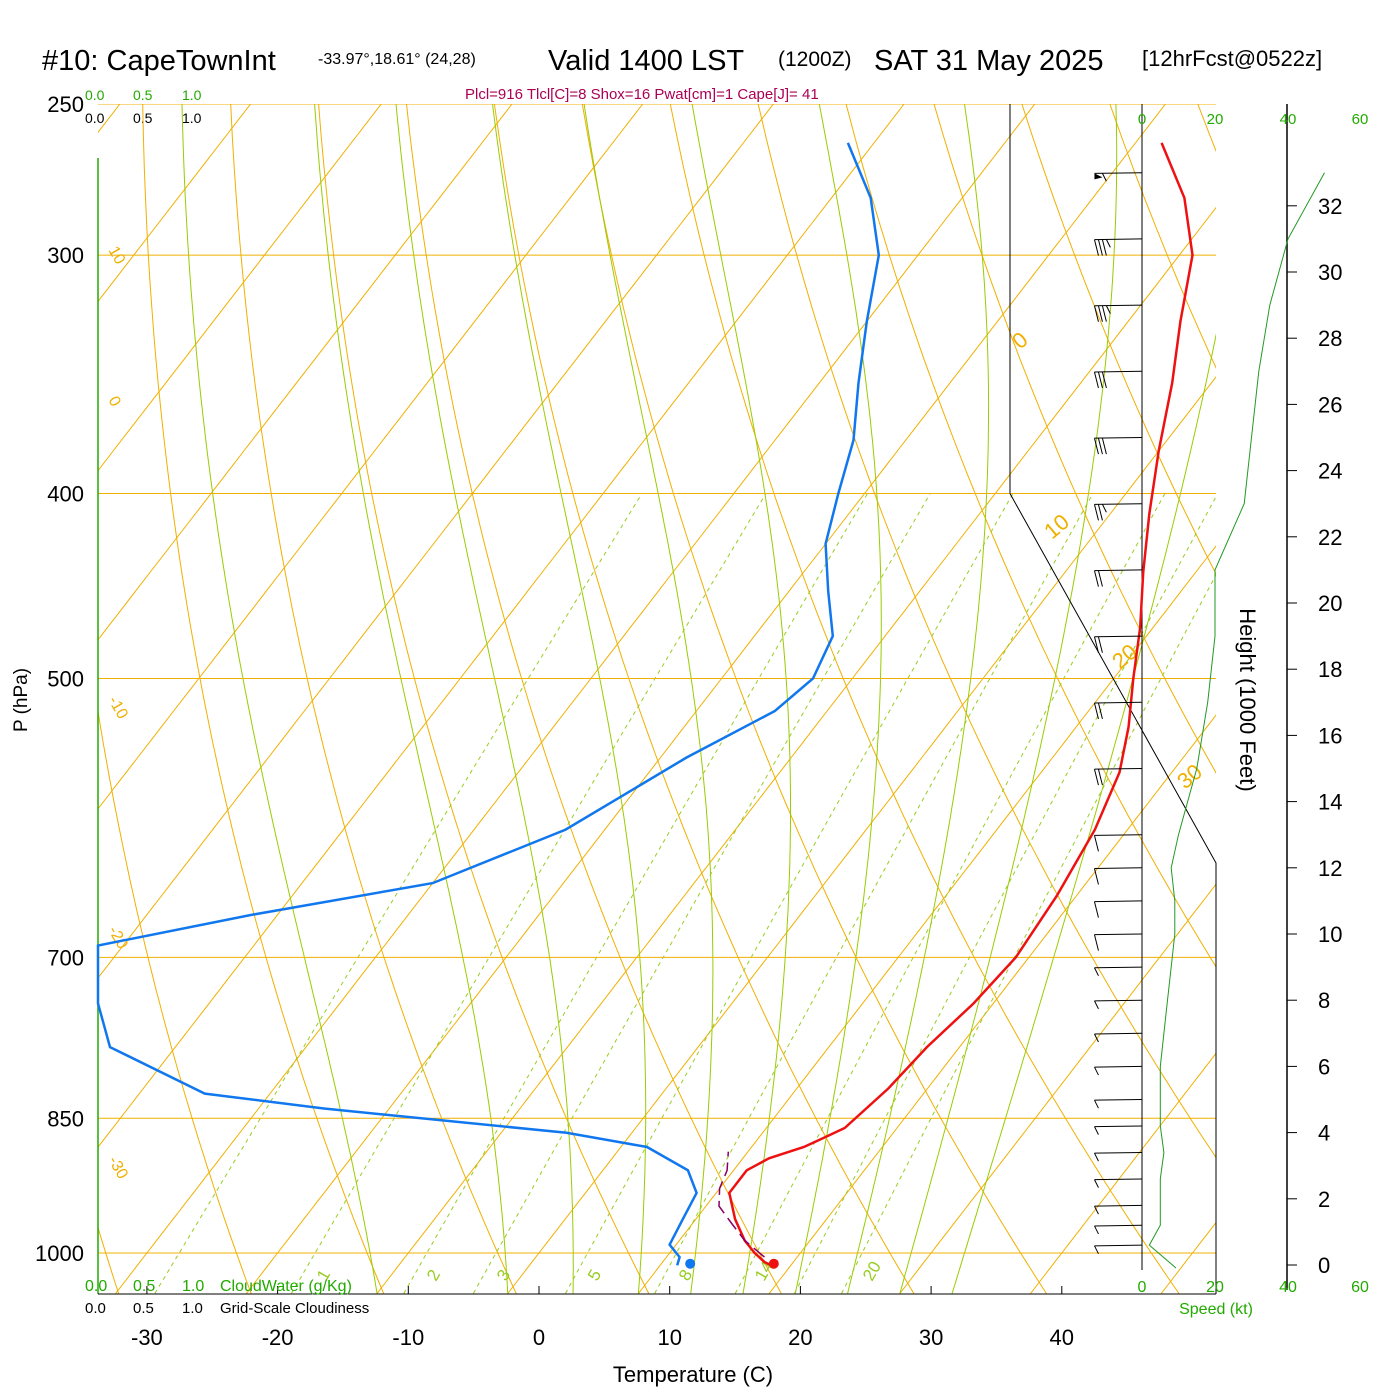  I want to click on speed-axis-bottom: 0 20 40 60 Speed (kt), so click(1253, 1298).